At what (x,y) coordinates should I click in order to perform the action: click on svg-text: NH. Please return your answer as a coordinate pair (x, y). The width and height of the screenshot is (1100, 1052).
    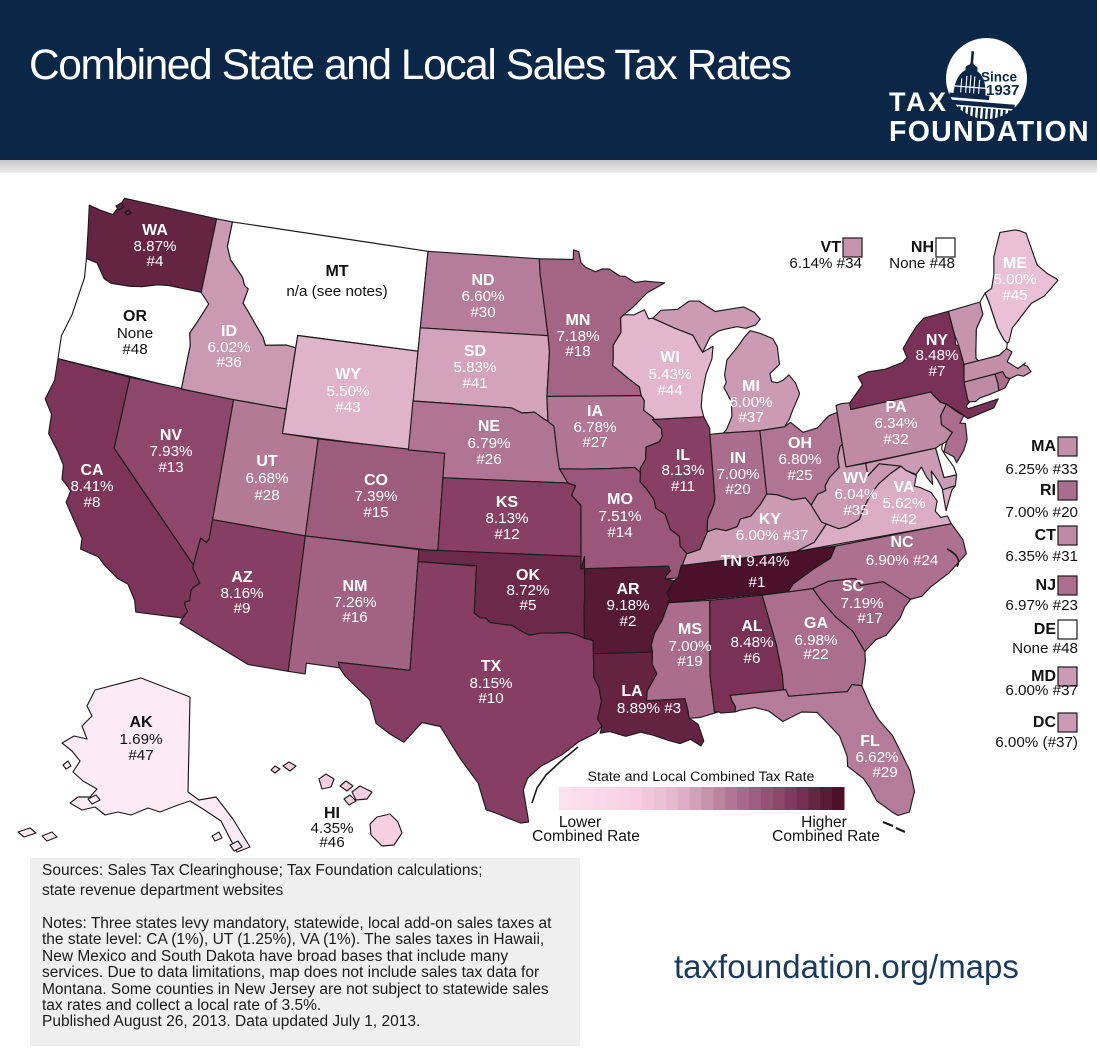
    Looking at the image, I should click on (922, 247).